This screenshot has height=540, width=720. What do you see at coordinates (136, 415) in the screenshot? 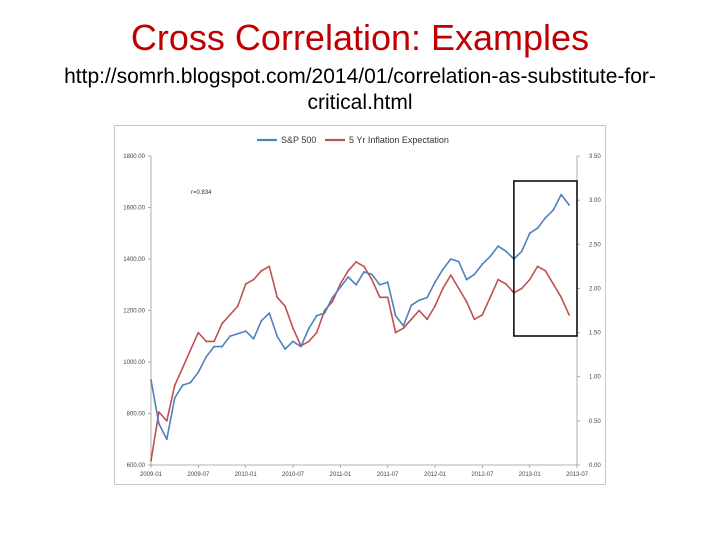
I see `y-left-tick-label: 800.00` at bounding box center [136, 415].